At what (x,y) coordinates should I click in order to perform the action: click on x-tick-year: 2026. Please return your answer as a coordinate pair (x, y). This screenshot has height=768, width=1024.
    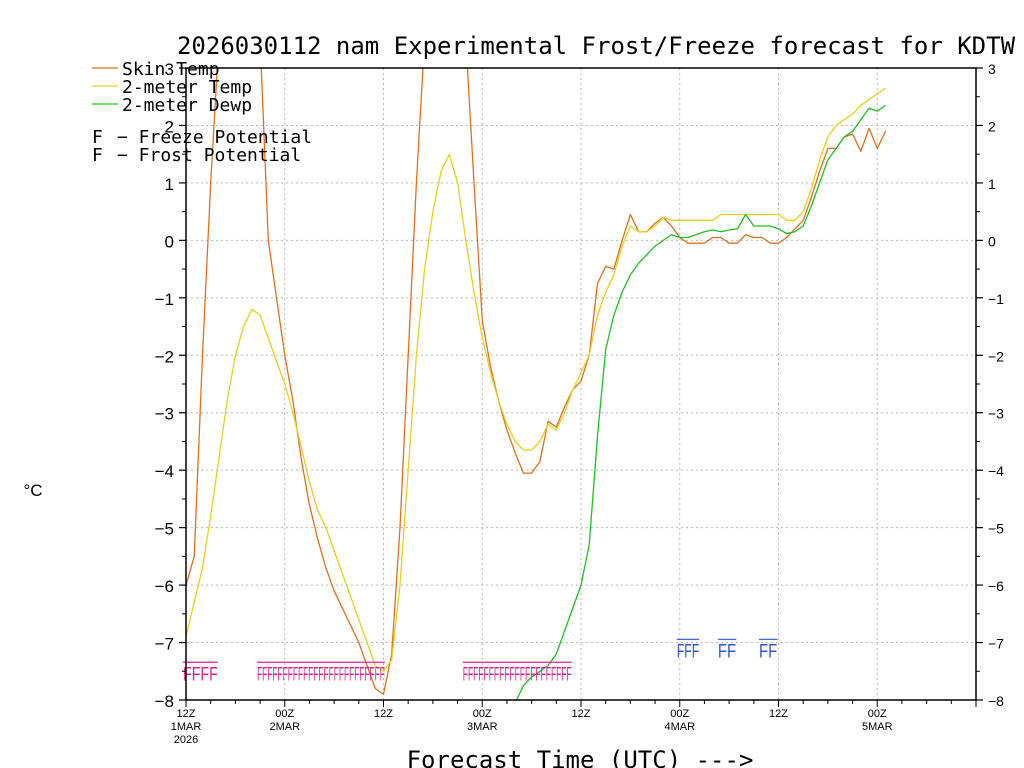
    Looking at the image, I should click on (186, 740).